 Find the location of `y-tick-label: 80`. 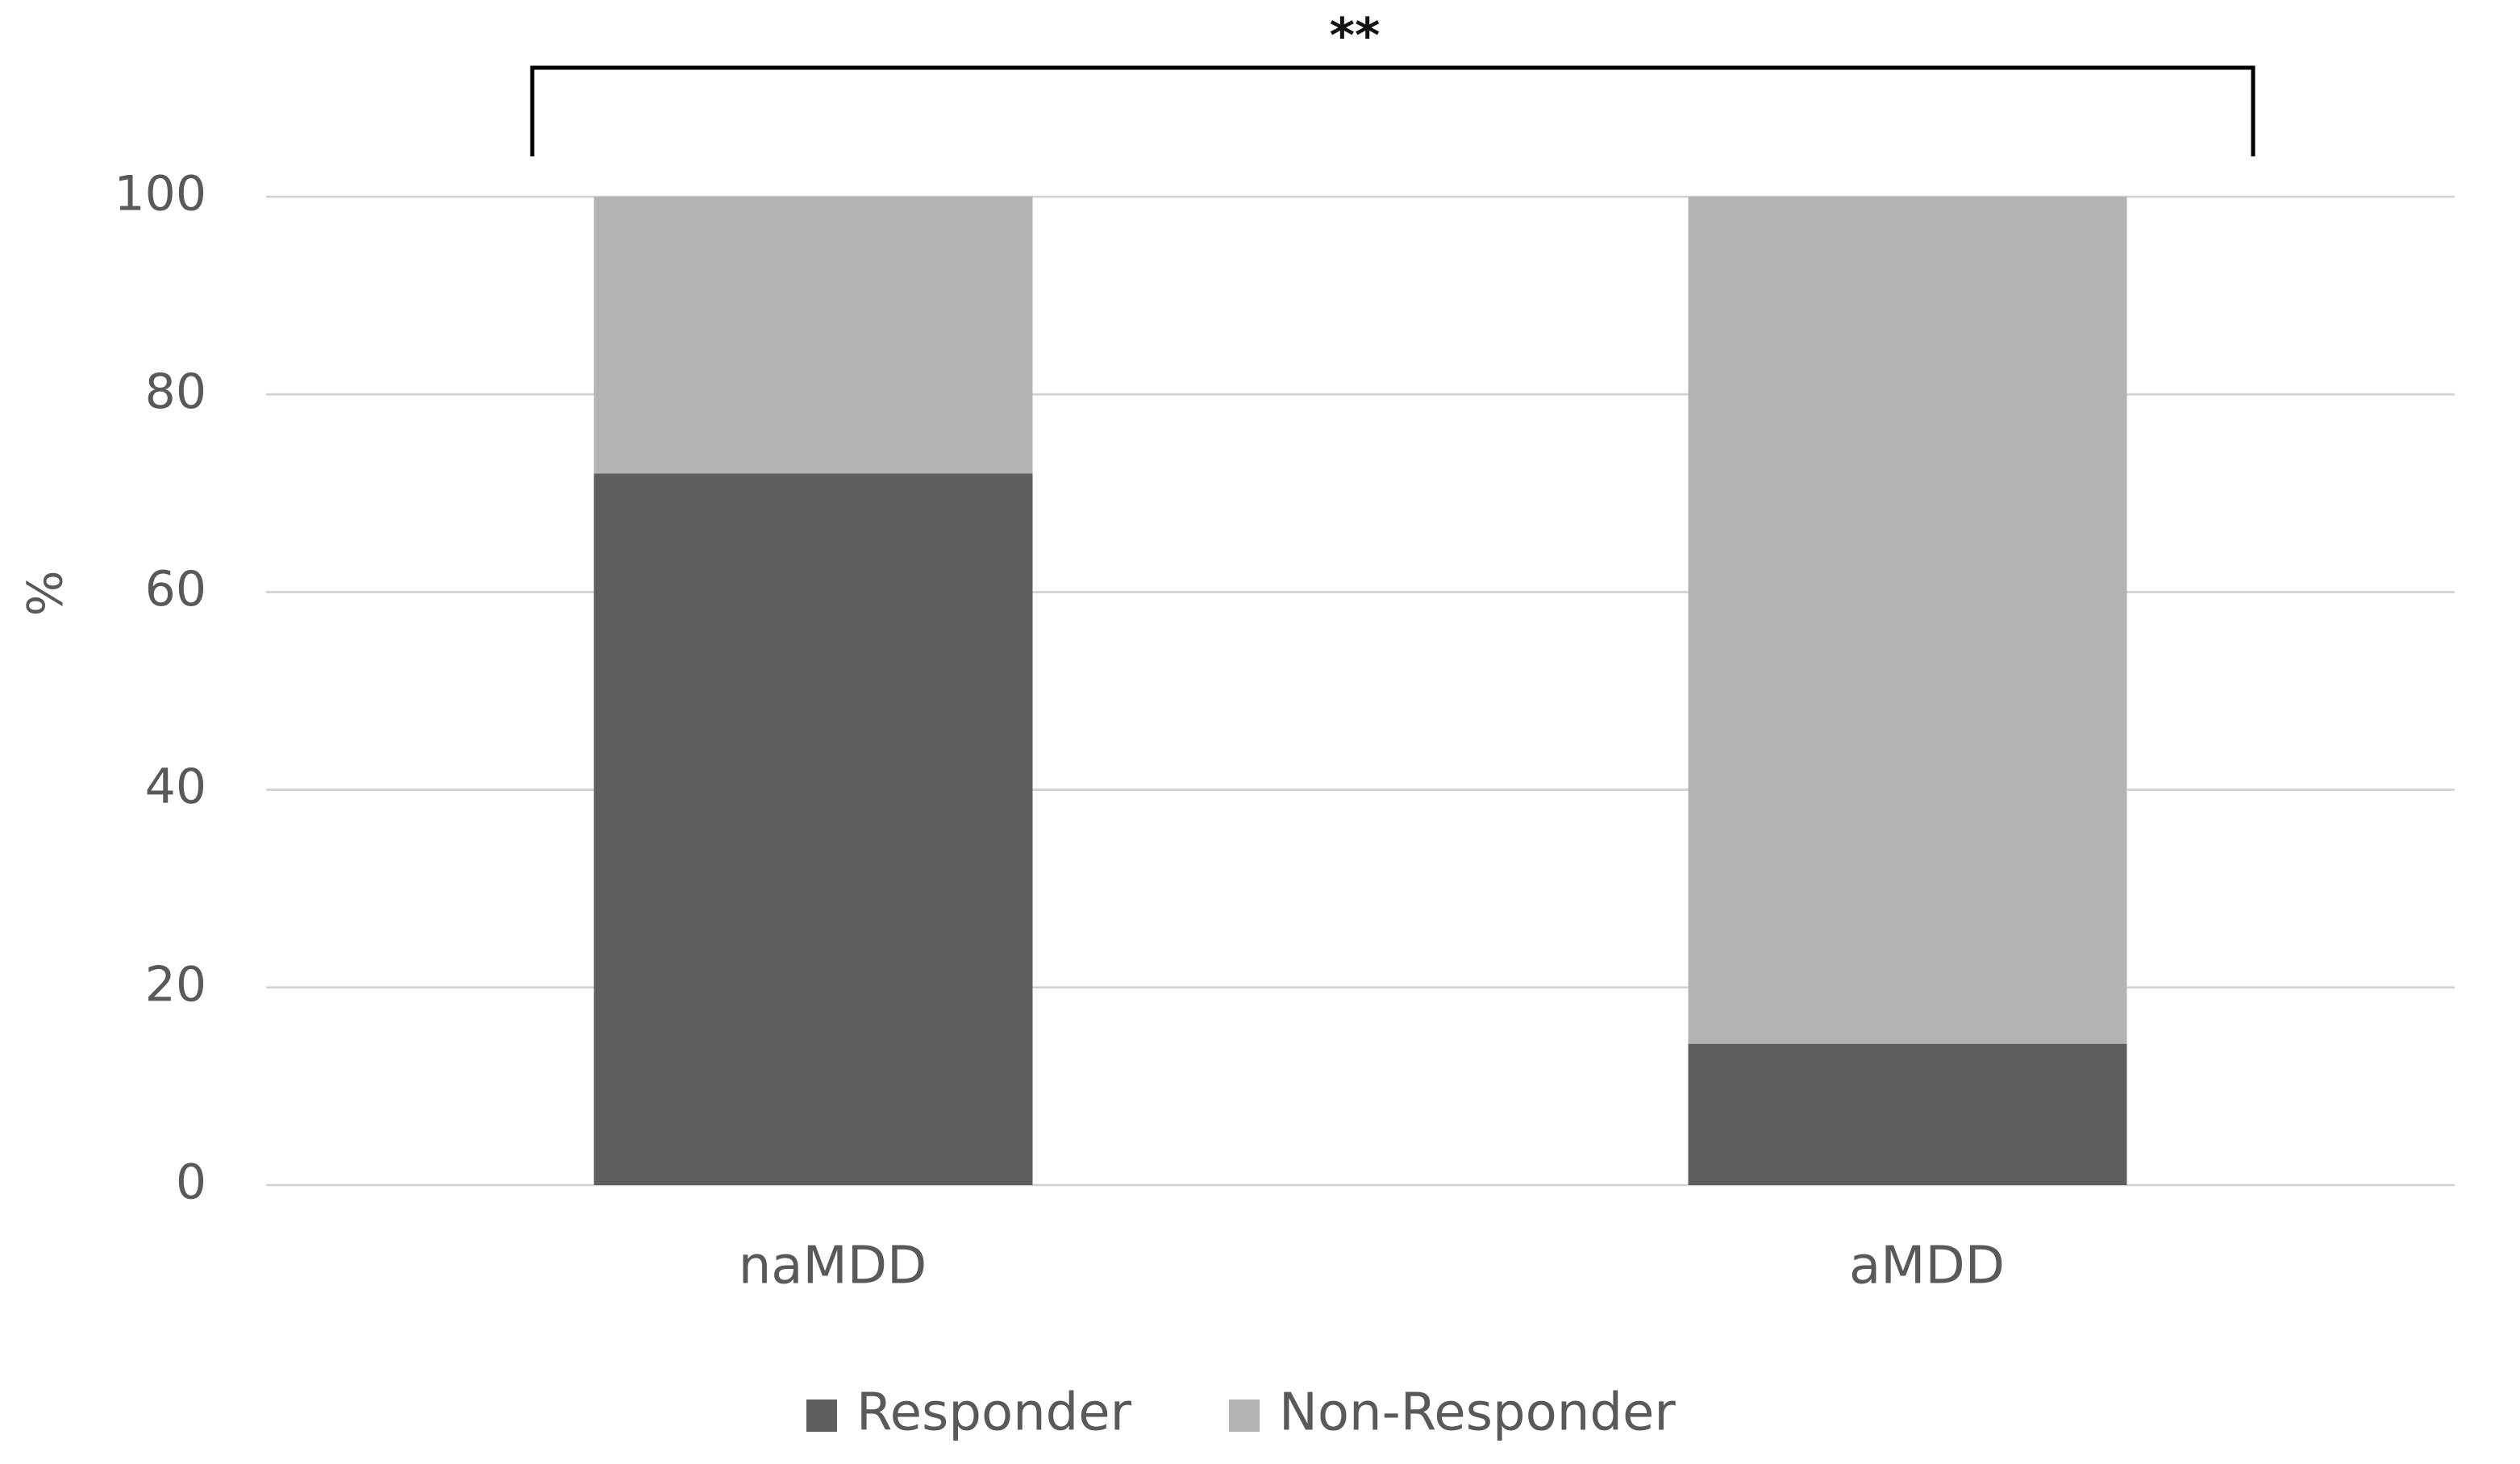

y-tick-label: 80 is located at coordinates (175, 392).